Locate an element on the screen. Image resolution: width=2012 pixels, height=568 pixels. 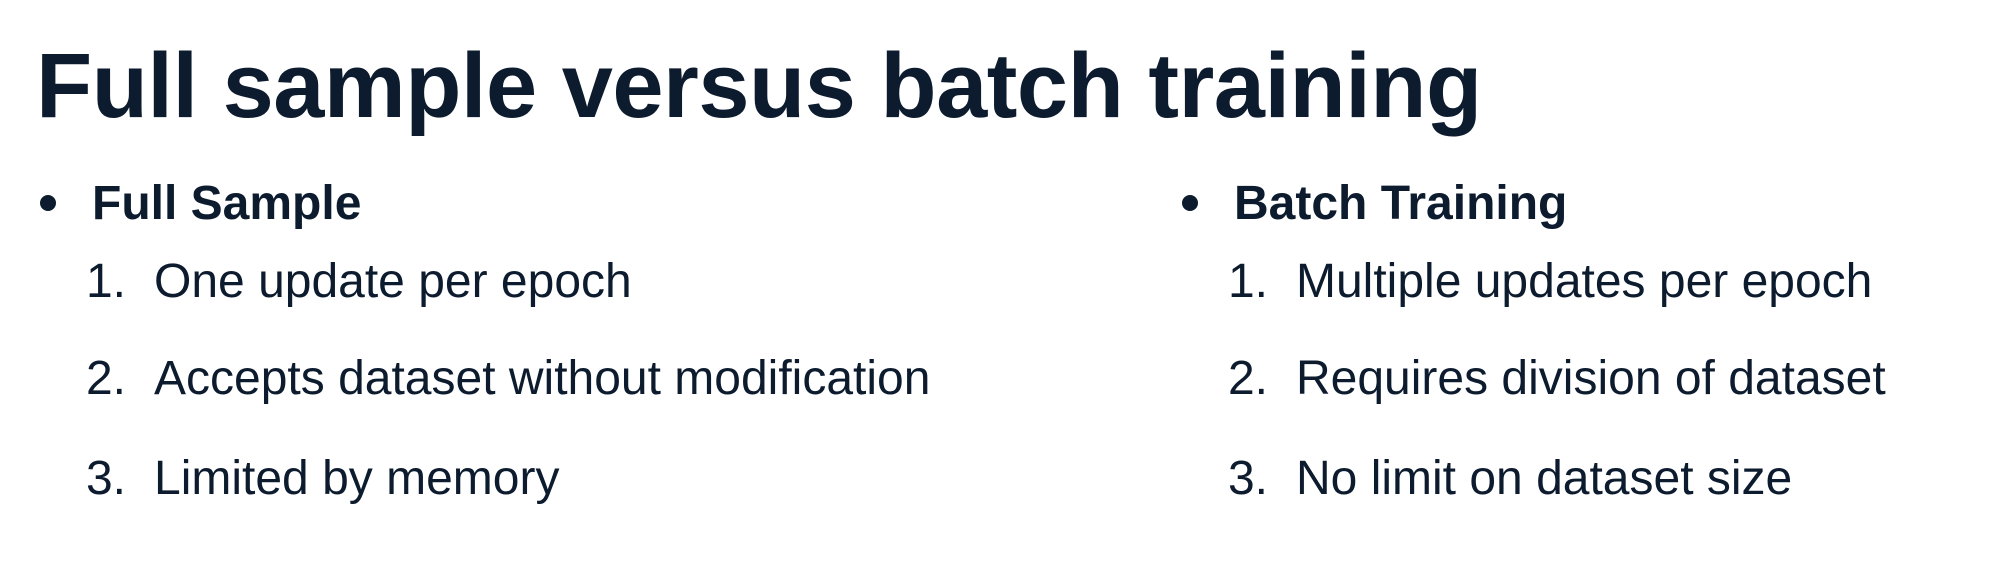
list-item: 2. Accepts dataset without modification is located at coordinates (483, 378).